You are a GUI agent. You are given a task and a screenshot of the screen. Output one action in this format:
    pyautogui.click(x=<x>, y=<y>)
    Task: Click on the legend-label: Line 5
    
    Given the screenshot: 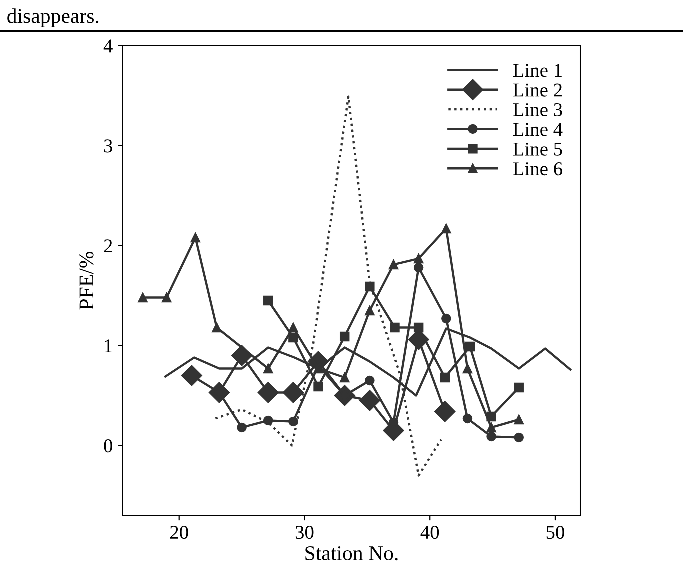 What is the action you would take?
    pyautogui.click(x=537, y=149)
    